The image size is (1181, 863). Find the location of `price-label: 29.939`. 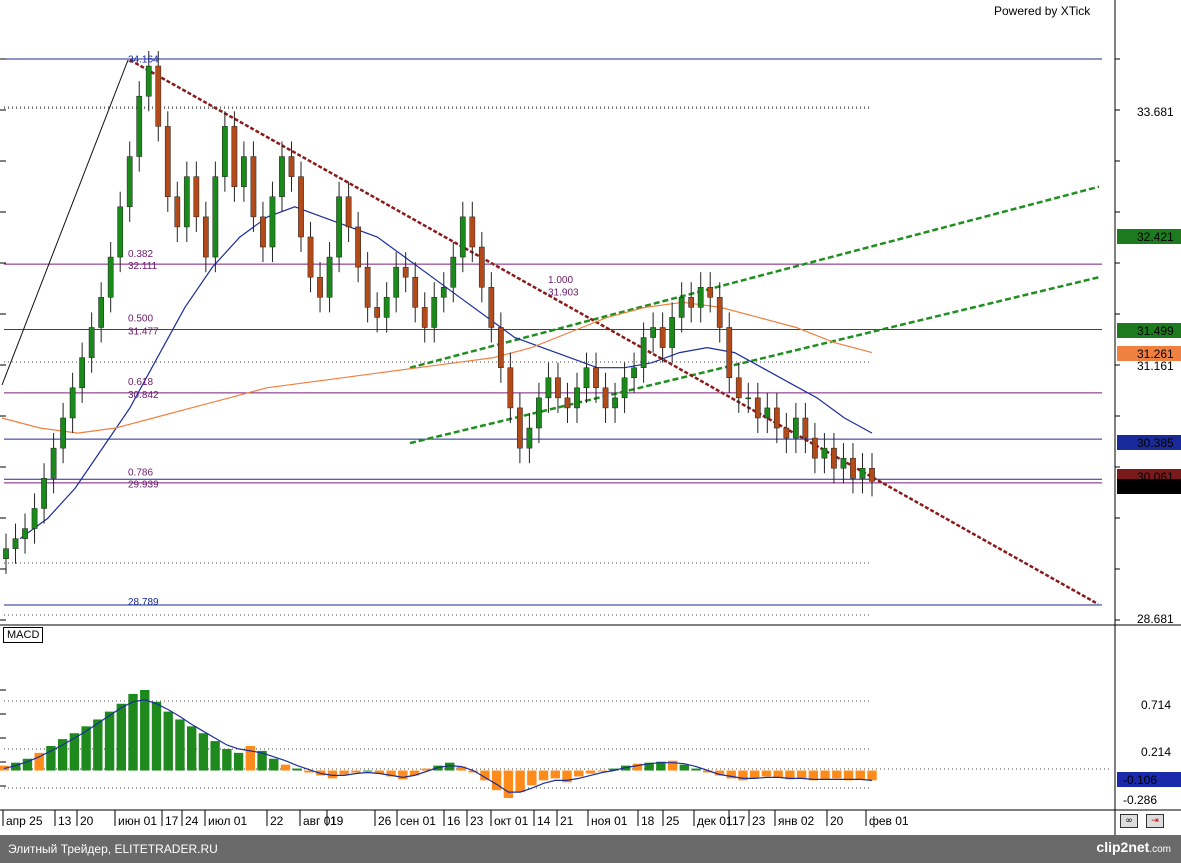

price-label: 29.939 is located at coordinates (143, 484).